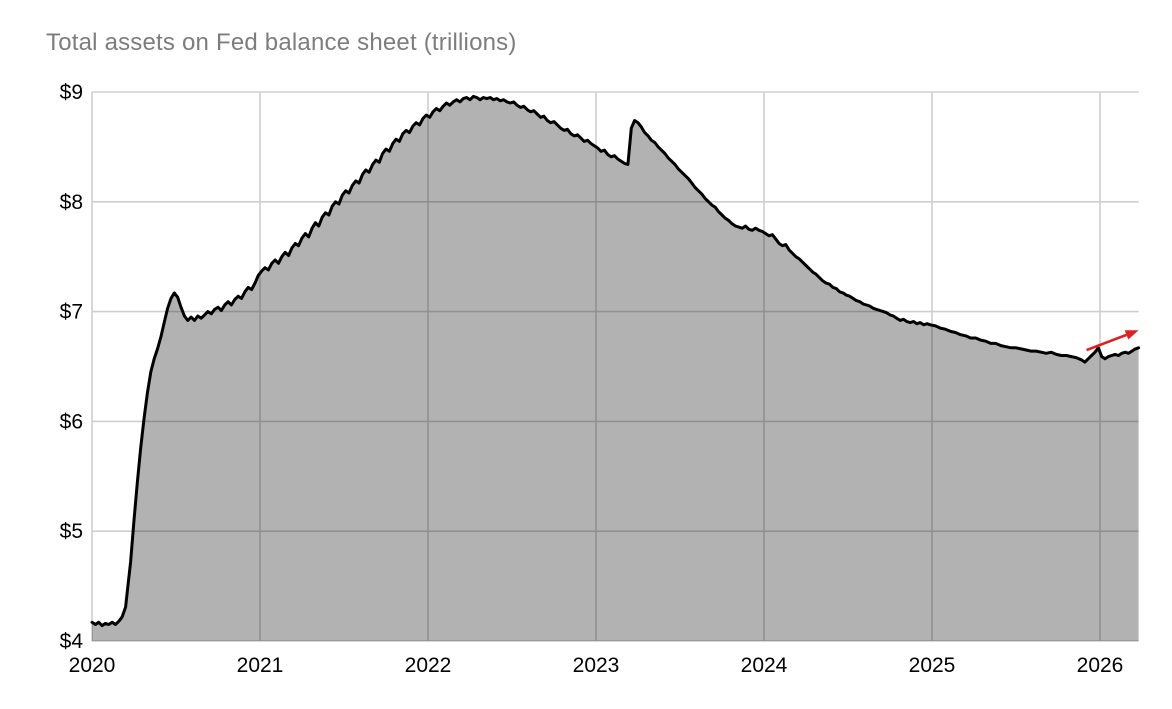  What do you see at coordinates (428, 665) in the screenshot?
I see `x-tick-label-2022: 2022` at bounding box center [428, 665].